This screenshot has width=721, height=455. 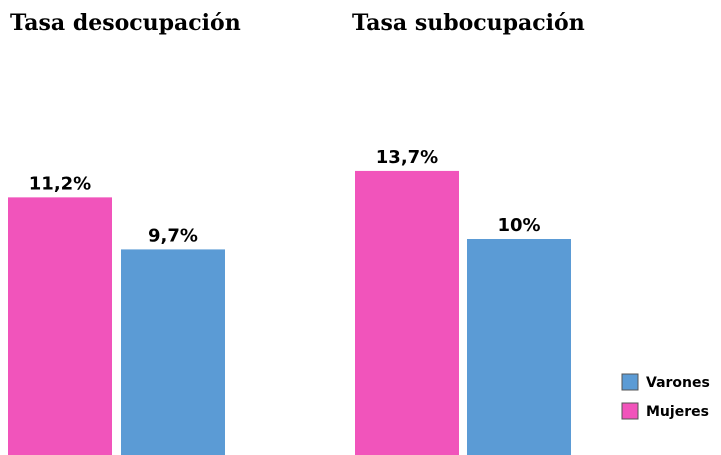 I want to click on chart-title: Tasa desocupación, so click(x=125, y=23).